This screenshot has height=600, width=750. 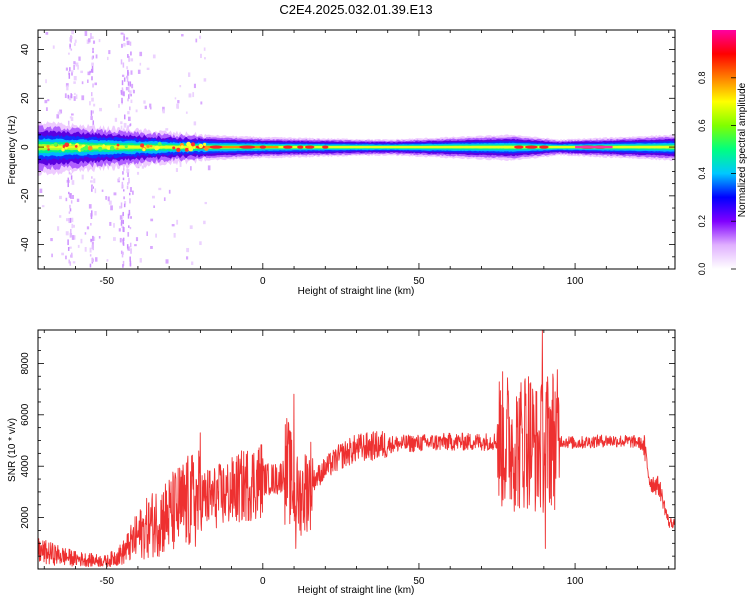 What do you see at coordinates (25, 195) in the screenshot?
I see `spectrogram-ytick-label: -20` at bounding box center [25, 195].